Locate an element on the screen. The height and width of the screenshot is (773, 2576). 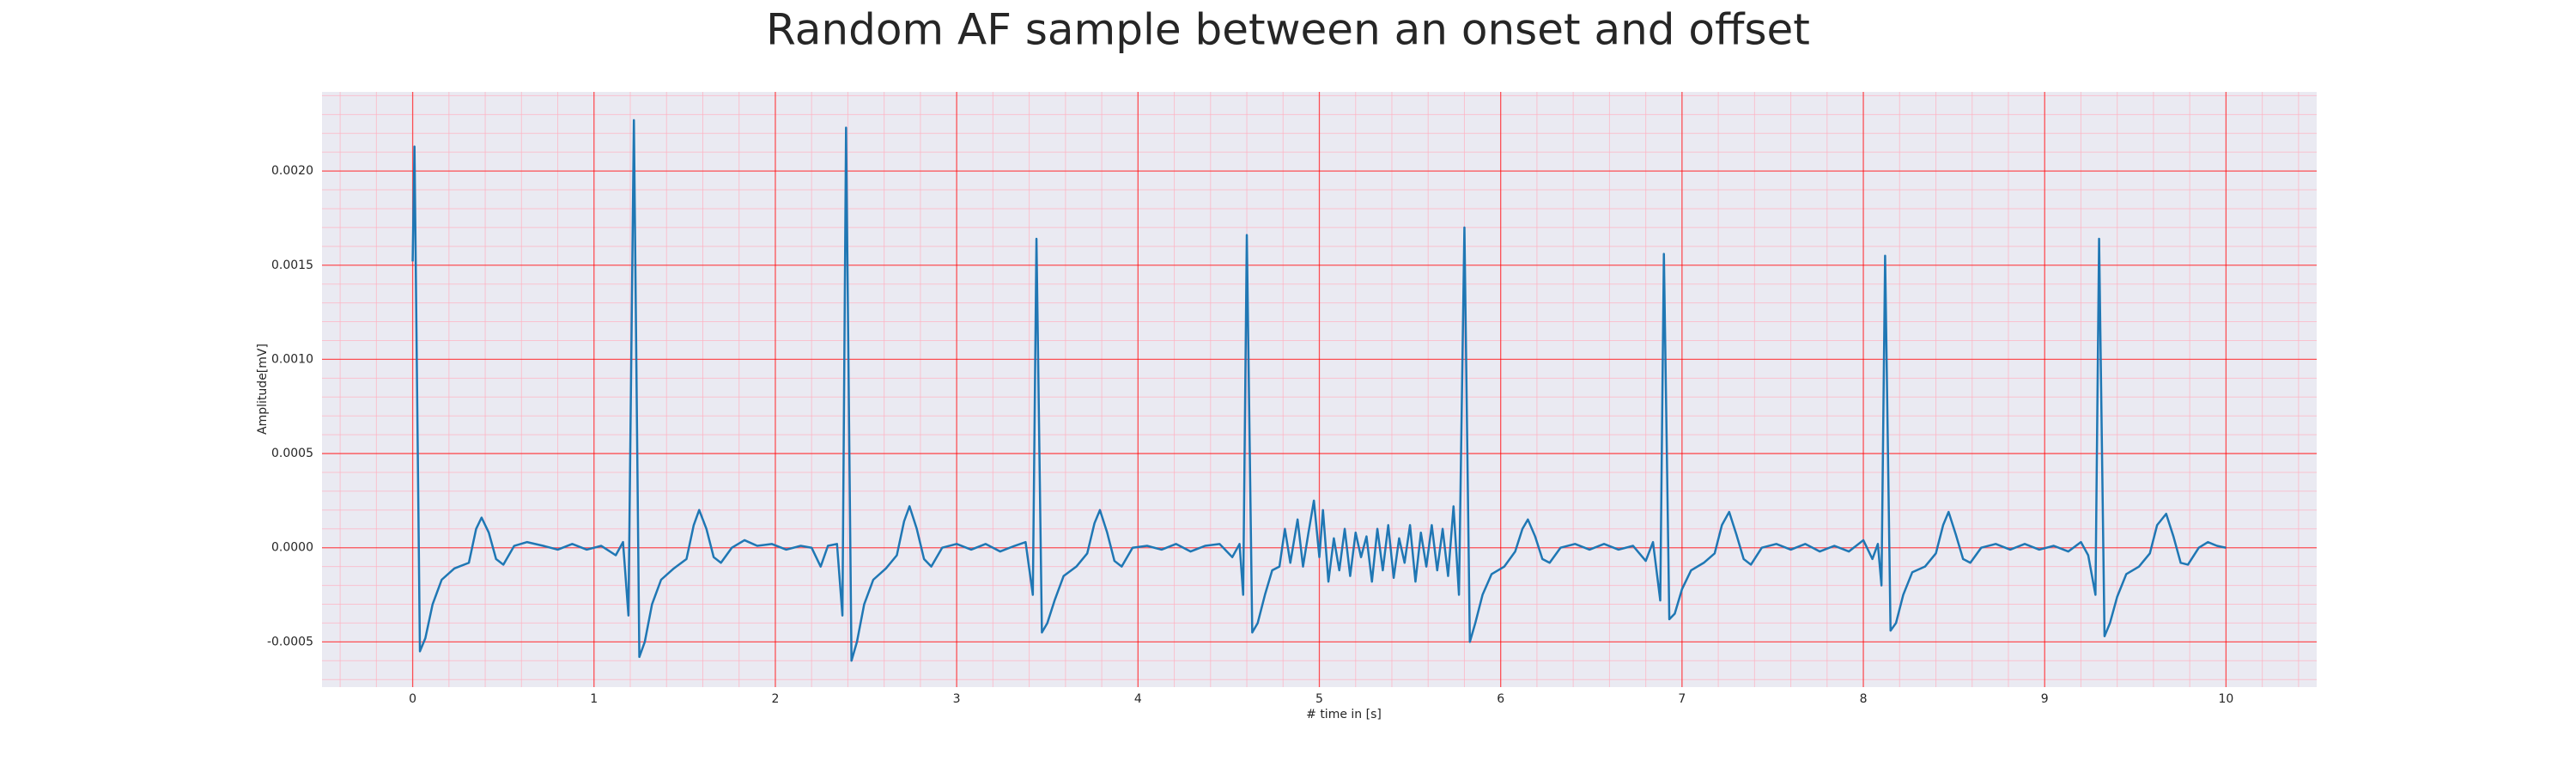
x-tick-label: 8 is located at coordinates (1864, 699).